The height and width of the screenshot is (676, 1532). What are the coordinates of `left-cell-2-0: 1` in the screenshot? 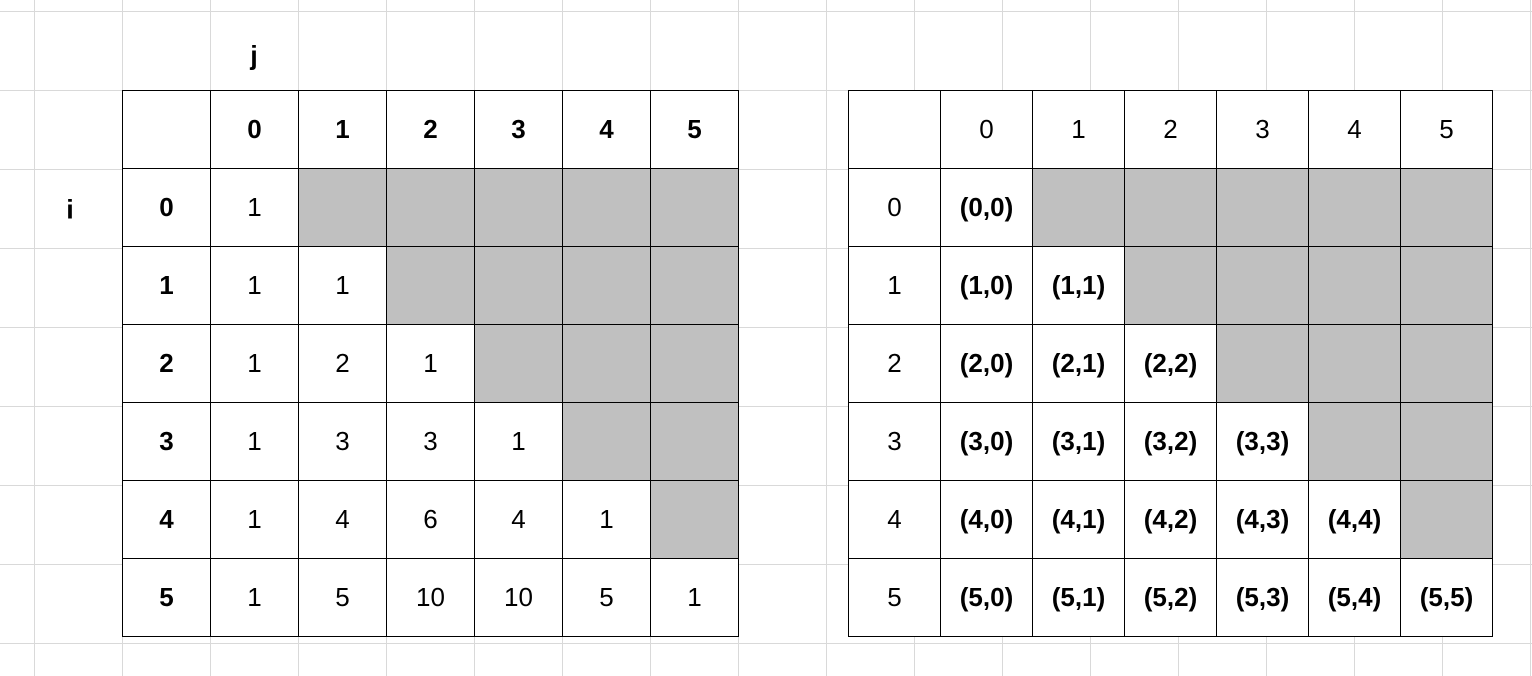 It's located at (254, 363).